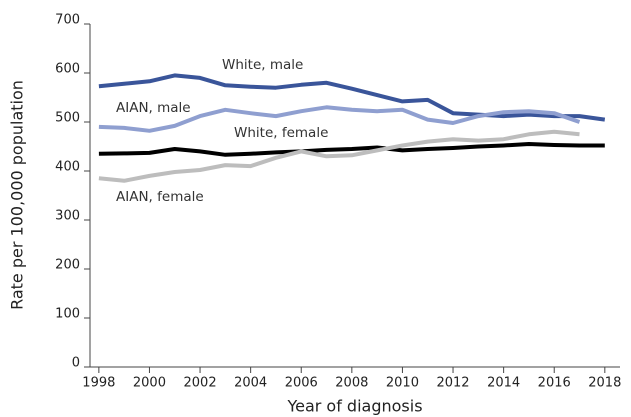  Describe the element at coordinates (67, 118) in the screenshot. I see `y-tick-label: 500` at that location.